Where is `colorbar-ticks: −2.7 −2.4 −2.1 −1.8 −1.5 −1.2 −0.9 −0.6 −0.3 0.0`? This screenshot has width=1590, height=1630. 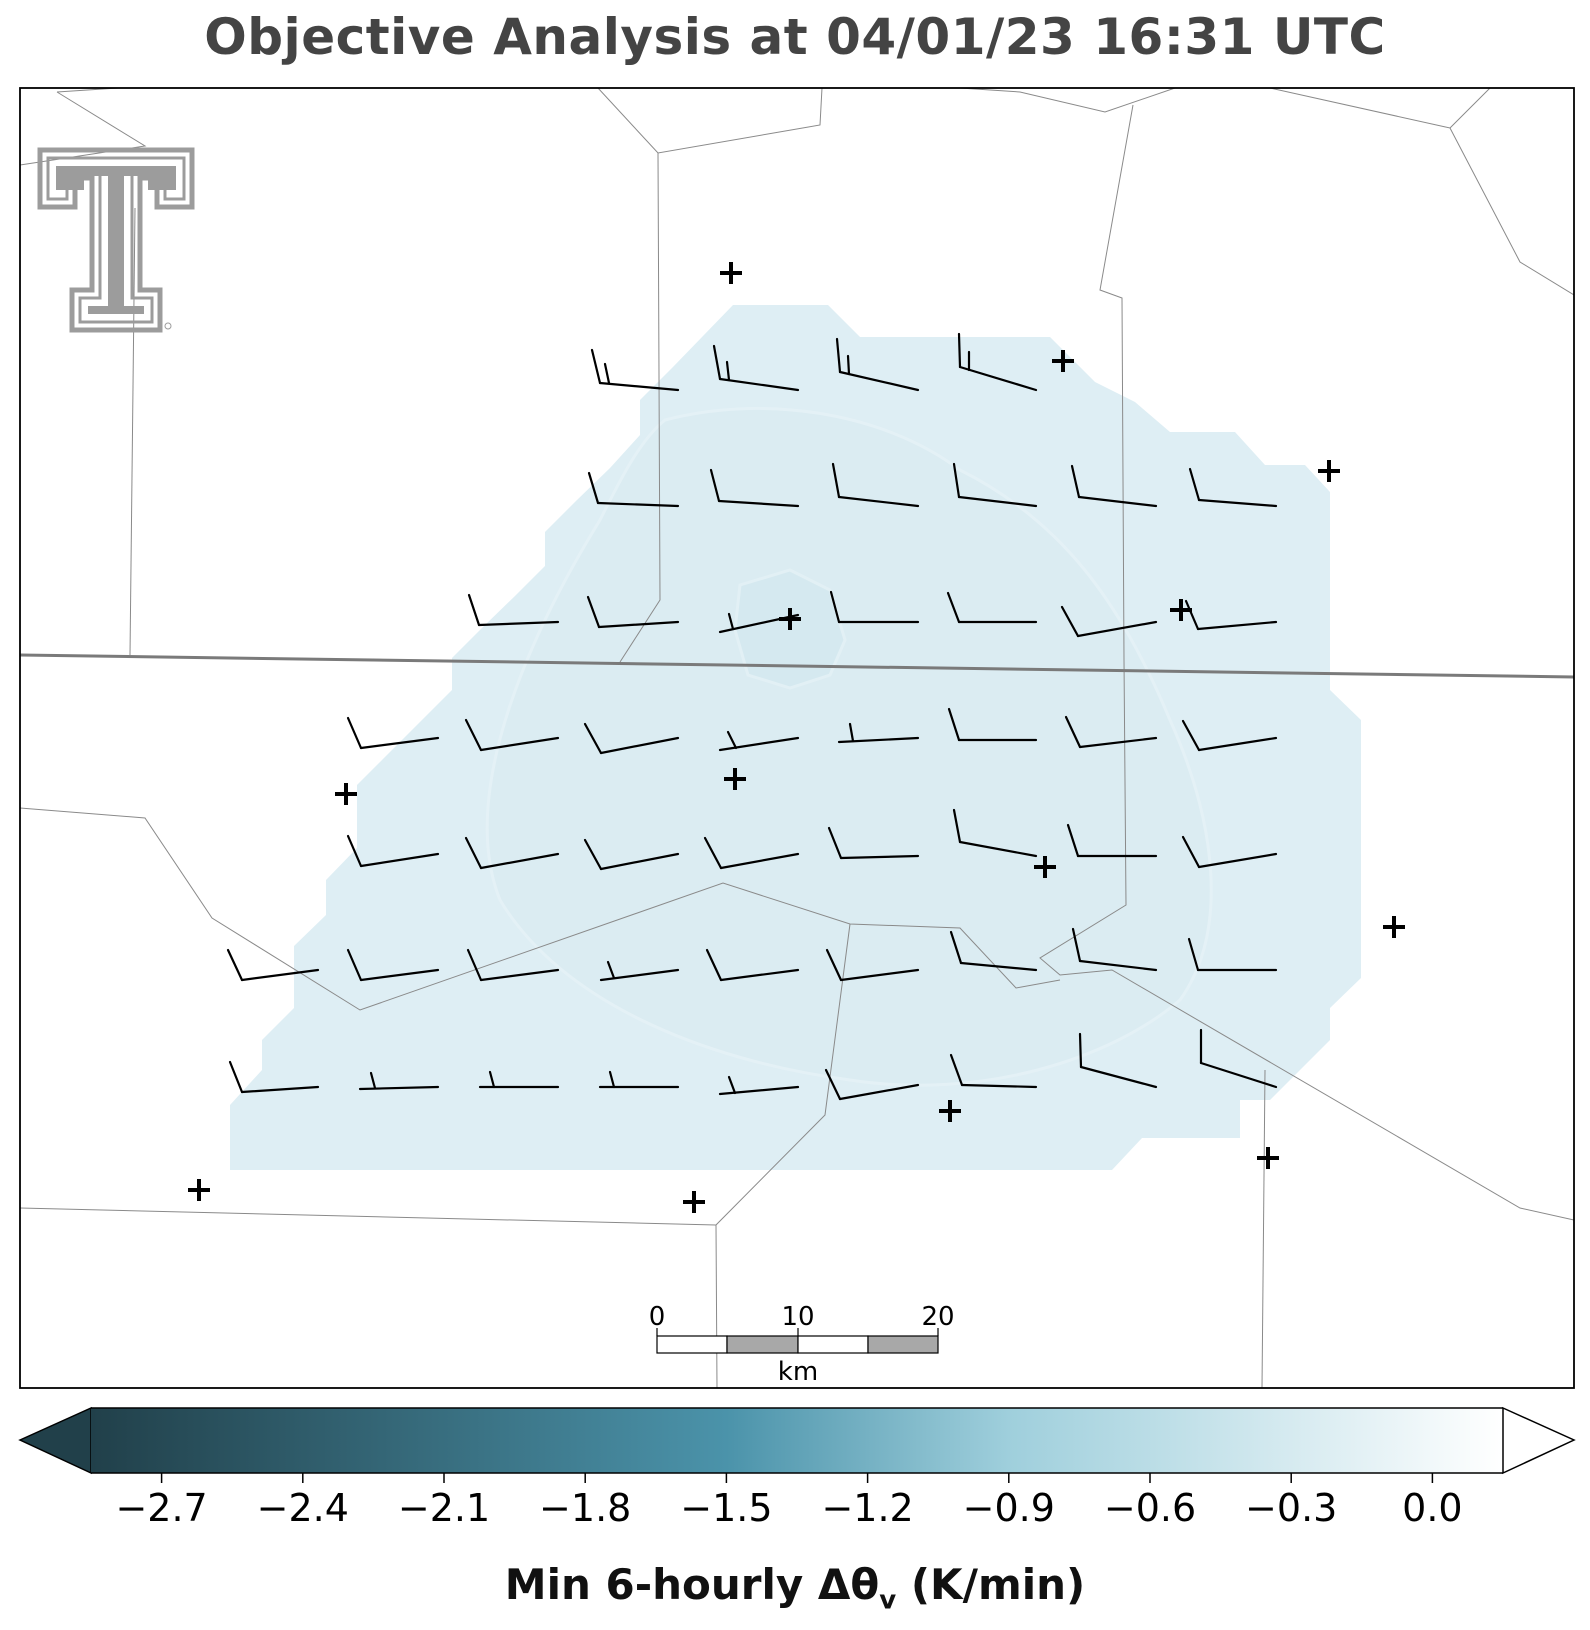 colorbar-ticks: −2.7 −2.4 −2.1 −1.8 −1.5 −1.2 −0.9 −0.6 −0.3 0.0 is located at coordinates (789, 1501).